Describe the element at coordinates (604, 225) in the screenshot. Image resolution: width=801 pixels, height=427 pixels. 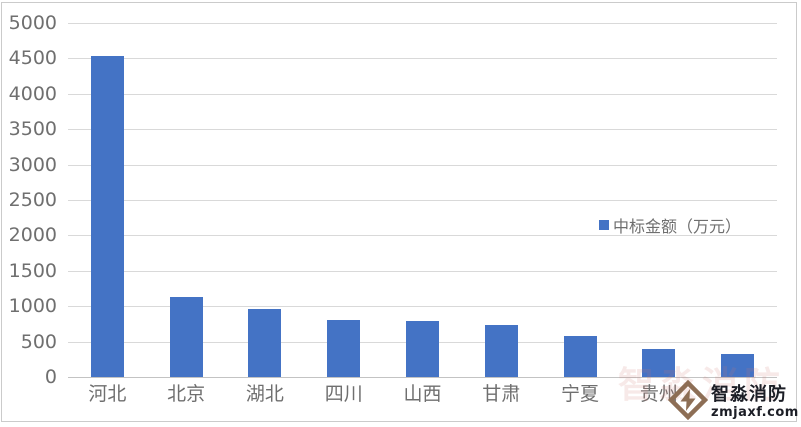
I see `legend-swatch-icon` at that location.